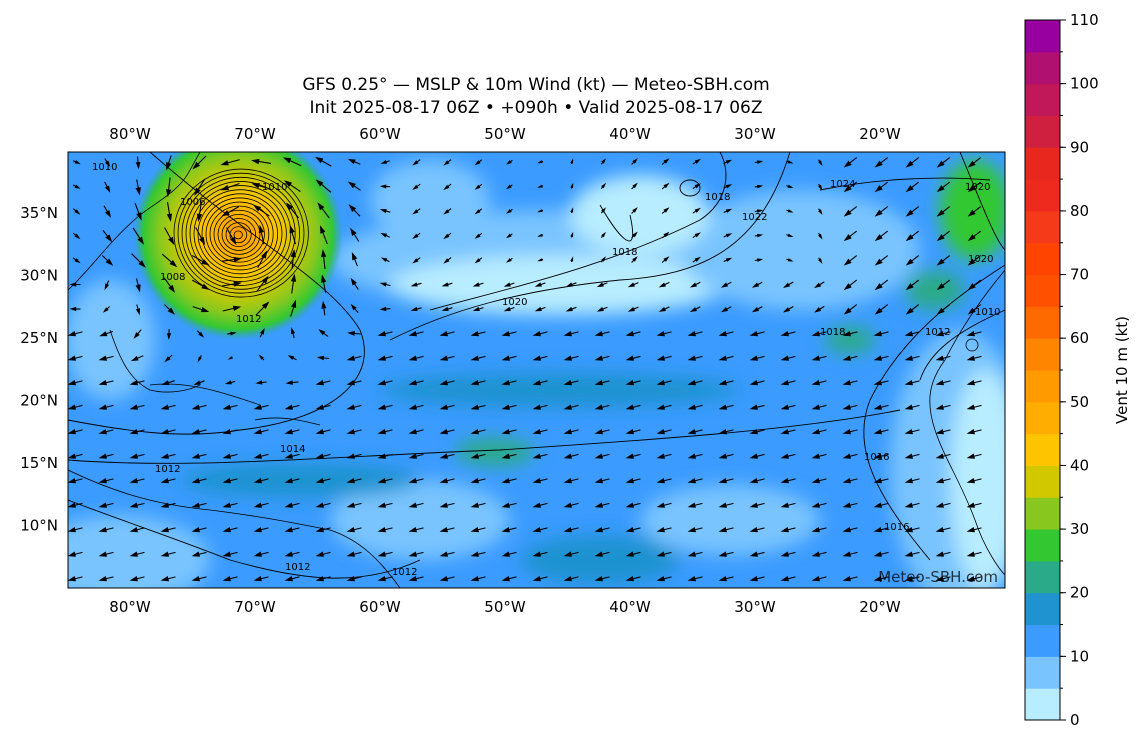 This screenshot has height=744, width=1144. What do you see at coordinates (255, 607) in the screenshot?
I see `lon-label-bottom: 70°W` at bounding box center [255, 607].